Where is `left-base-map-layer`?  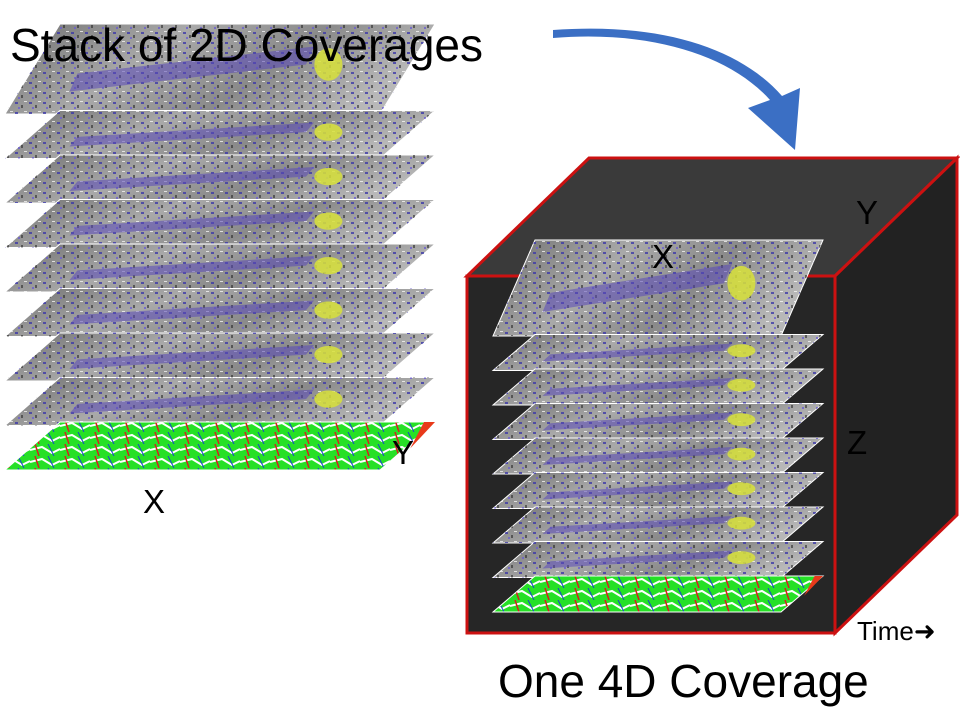
left-base-map-layer is located at coordinates (220, 446).